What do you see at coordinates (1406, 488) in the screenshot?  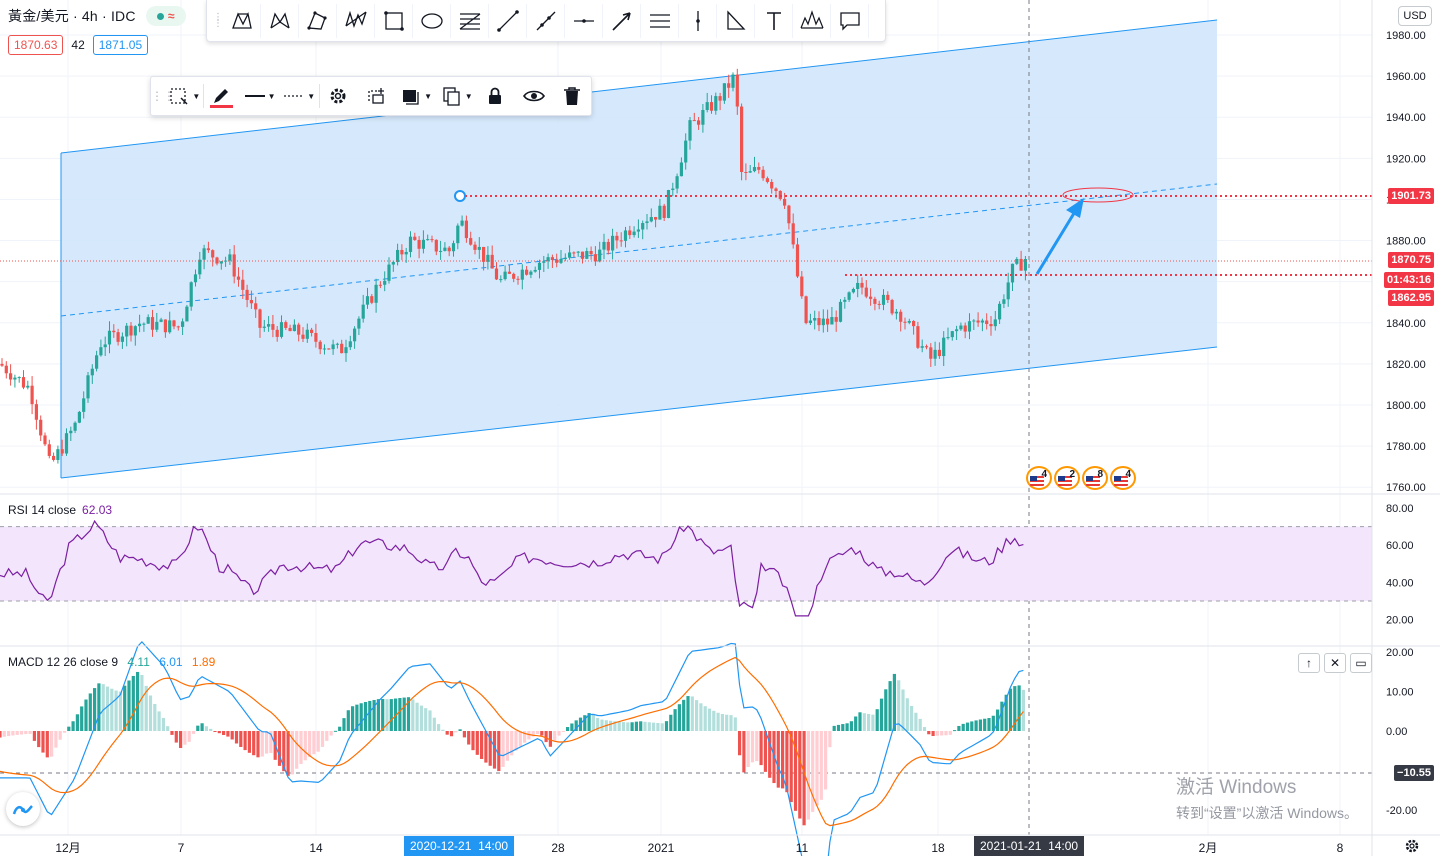 I see `price-axis-label: 1760.00` at bounding box center [1406, 488].